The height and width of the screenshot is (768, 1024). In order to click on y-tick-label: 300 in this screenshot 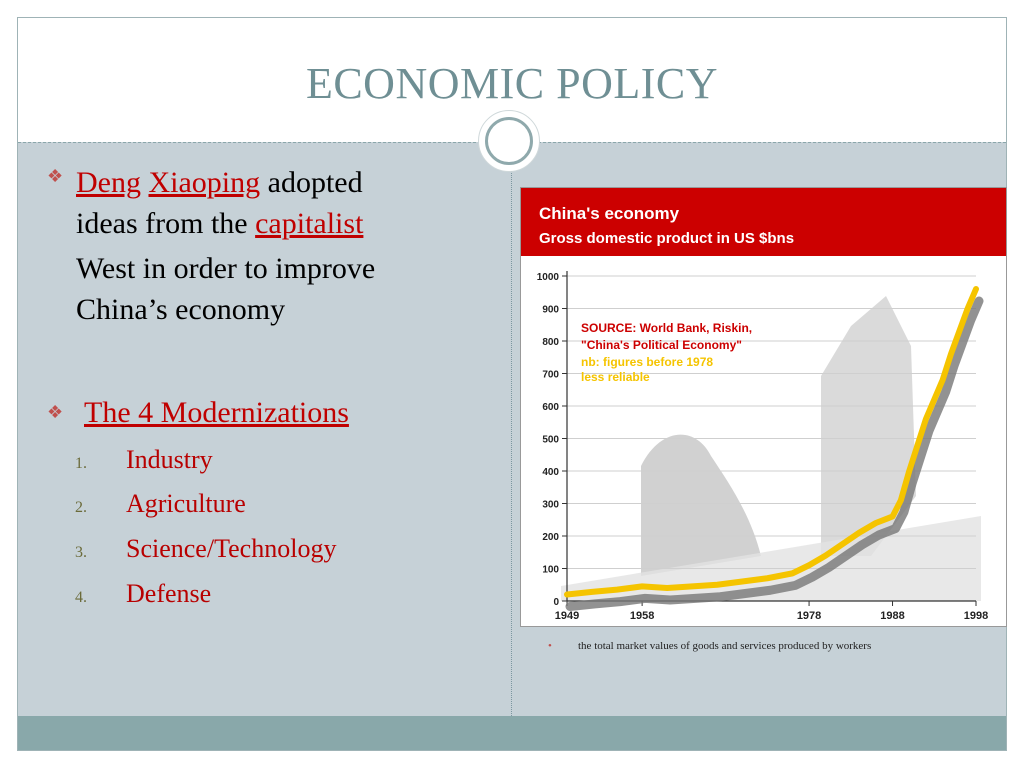, I will do `click(550, 505)`.